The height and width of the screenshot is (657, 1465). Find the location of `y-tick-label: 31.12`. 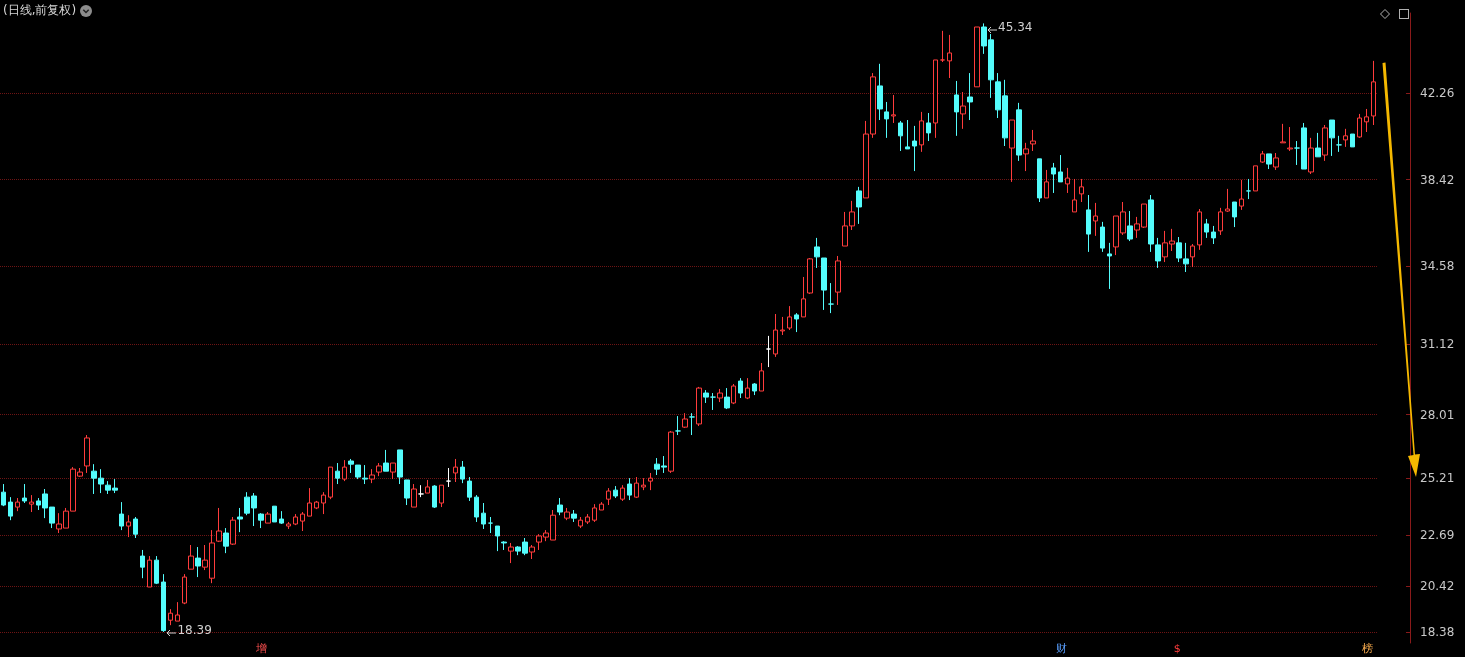

y-tick-label: 31.12 is located at coordinates (1437, 344).